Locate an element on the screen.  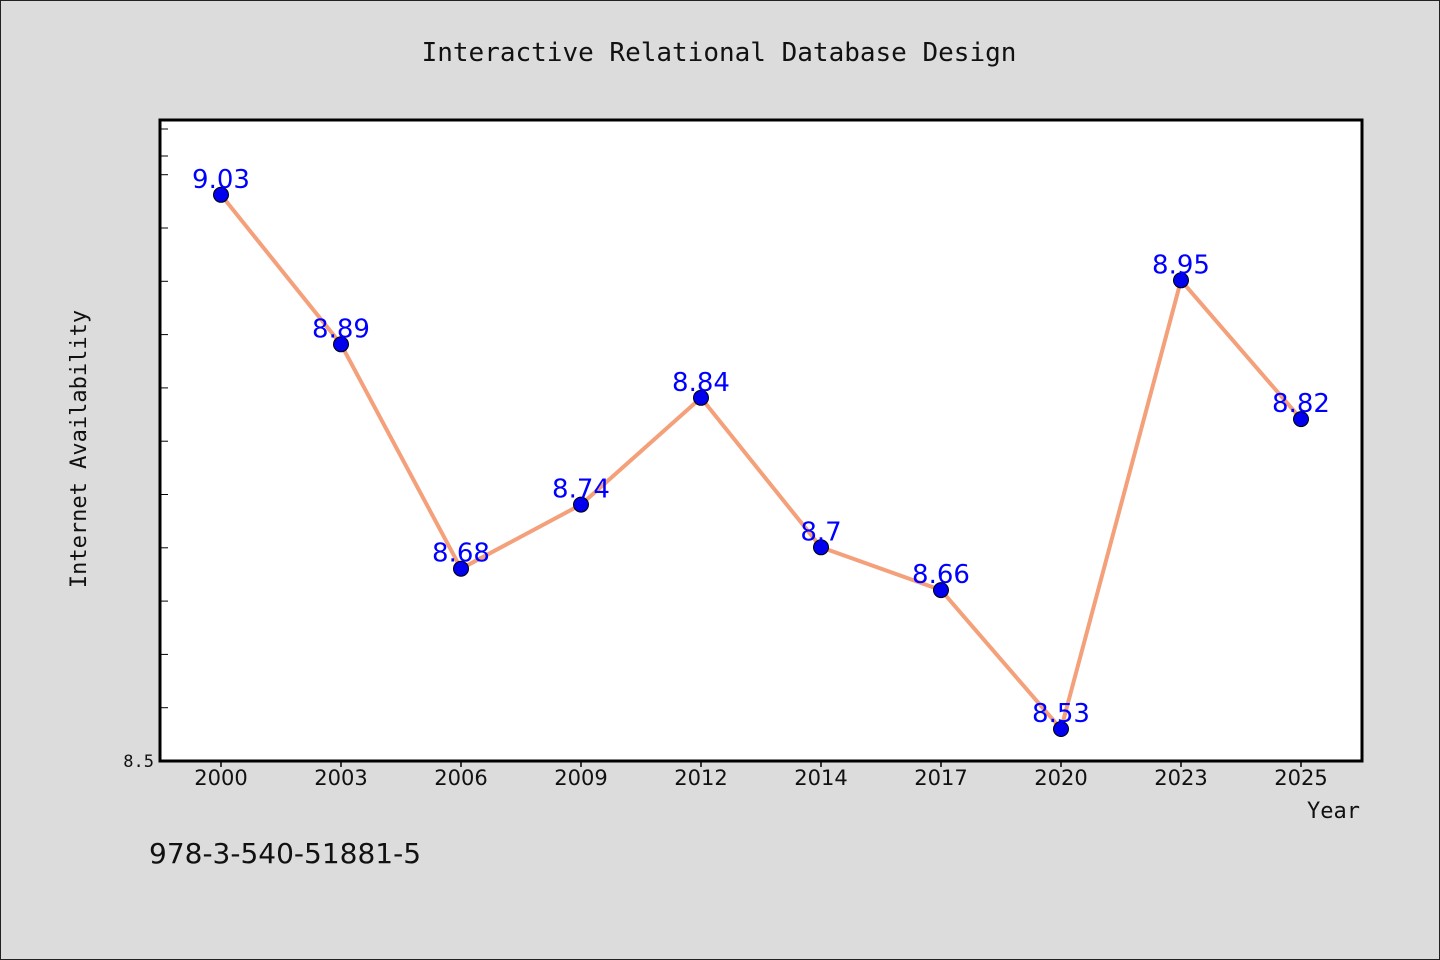
x-axis-tick-labels: 2000 2003 2006 2009 2012 2014 2017 2020 2023 2025 is located at coordinates (760, 778).